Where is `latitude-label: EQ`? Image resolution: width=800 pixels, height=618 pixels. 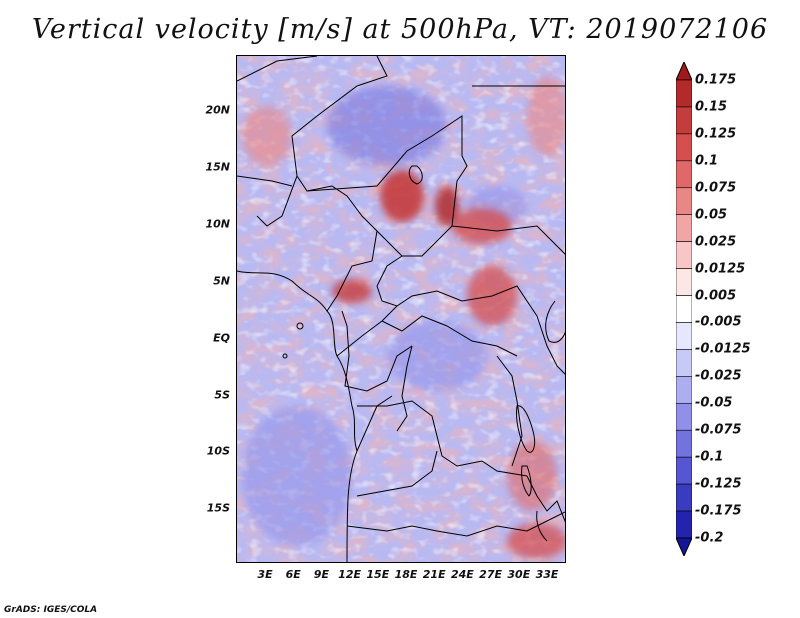 latitude-label: EQ is located at coordinates (221, 338).